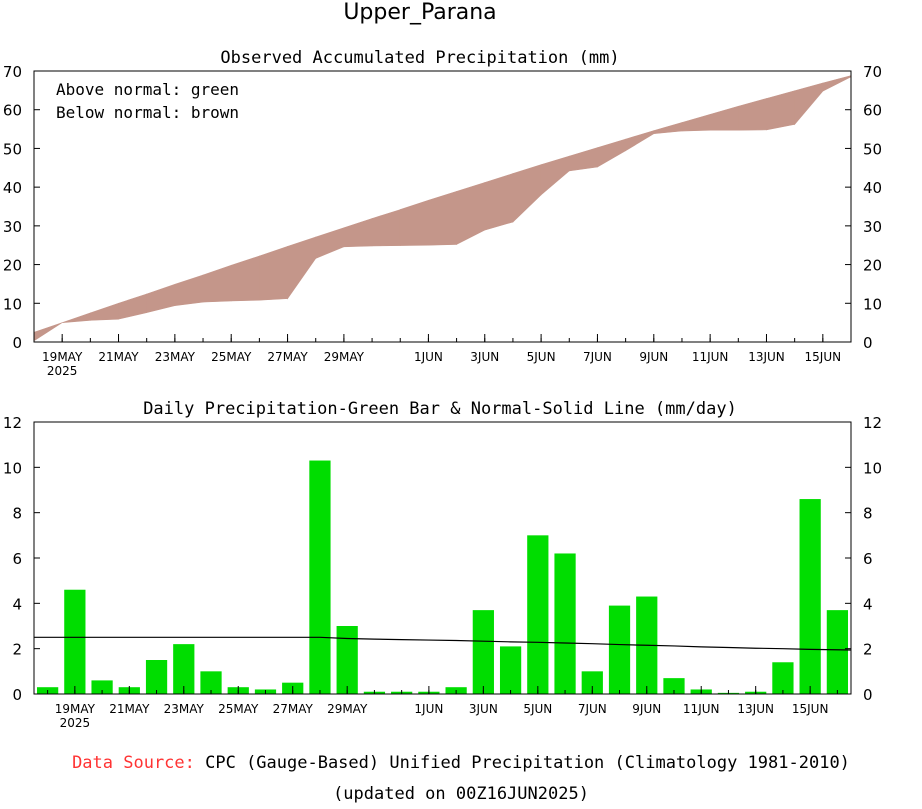 This screenshot has height=809, width=922. I want to click on top-ytick-label-right: 20, so click(872, 266).